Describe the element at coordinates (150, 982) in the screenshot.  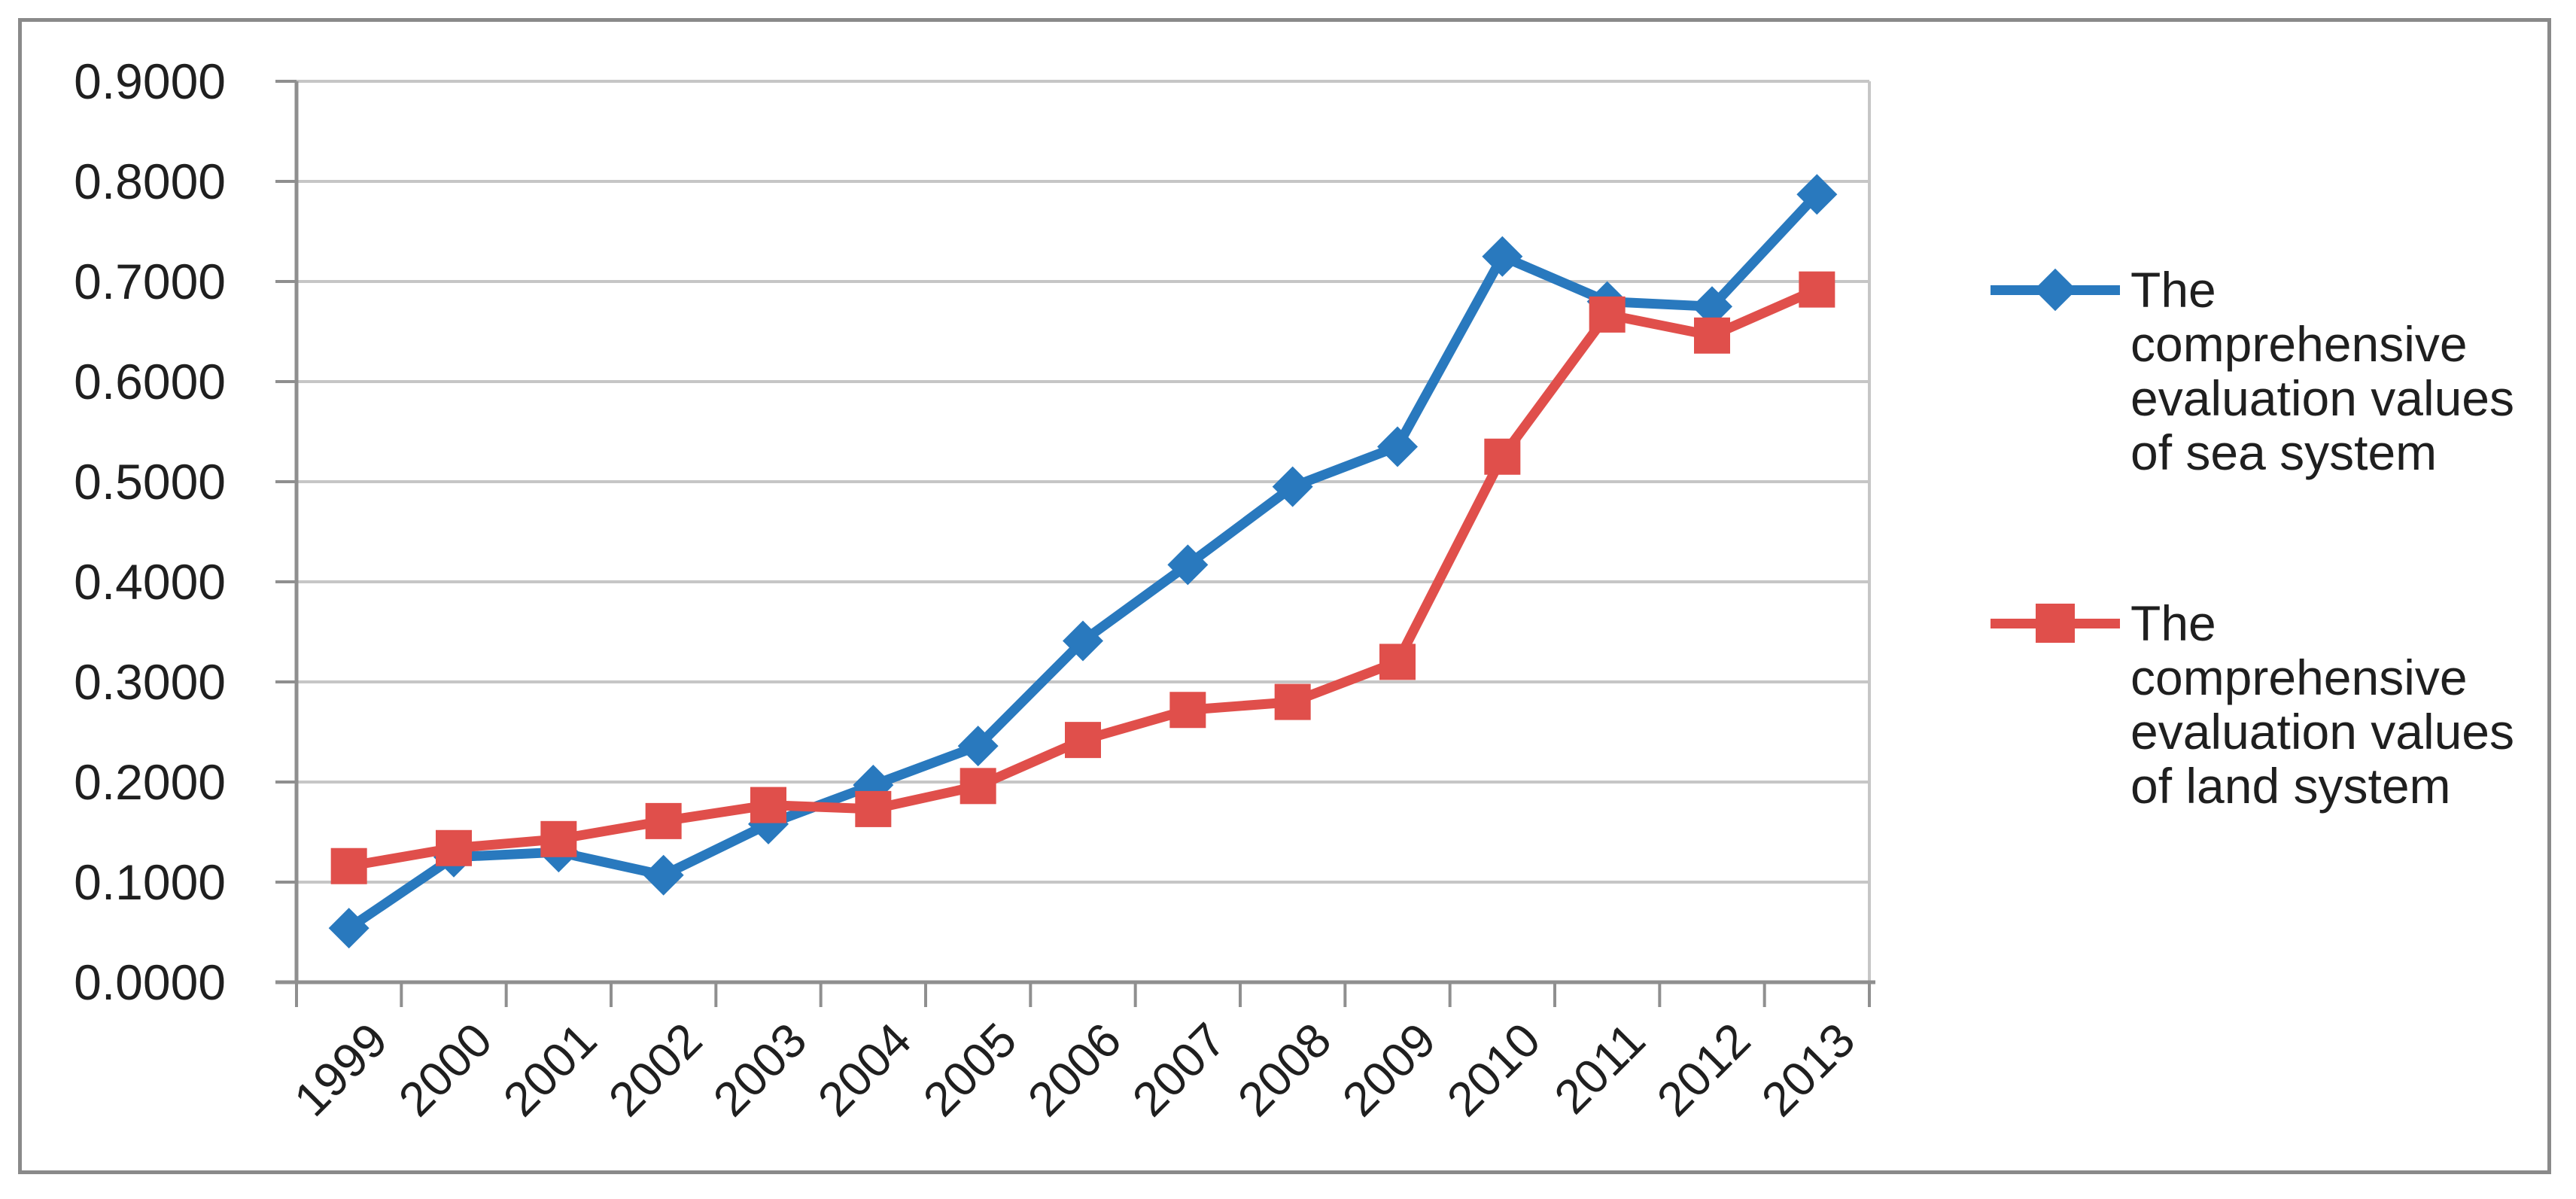
I see `y-axis-label: 0.0000` at that location.